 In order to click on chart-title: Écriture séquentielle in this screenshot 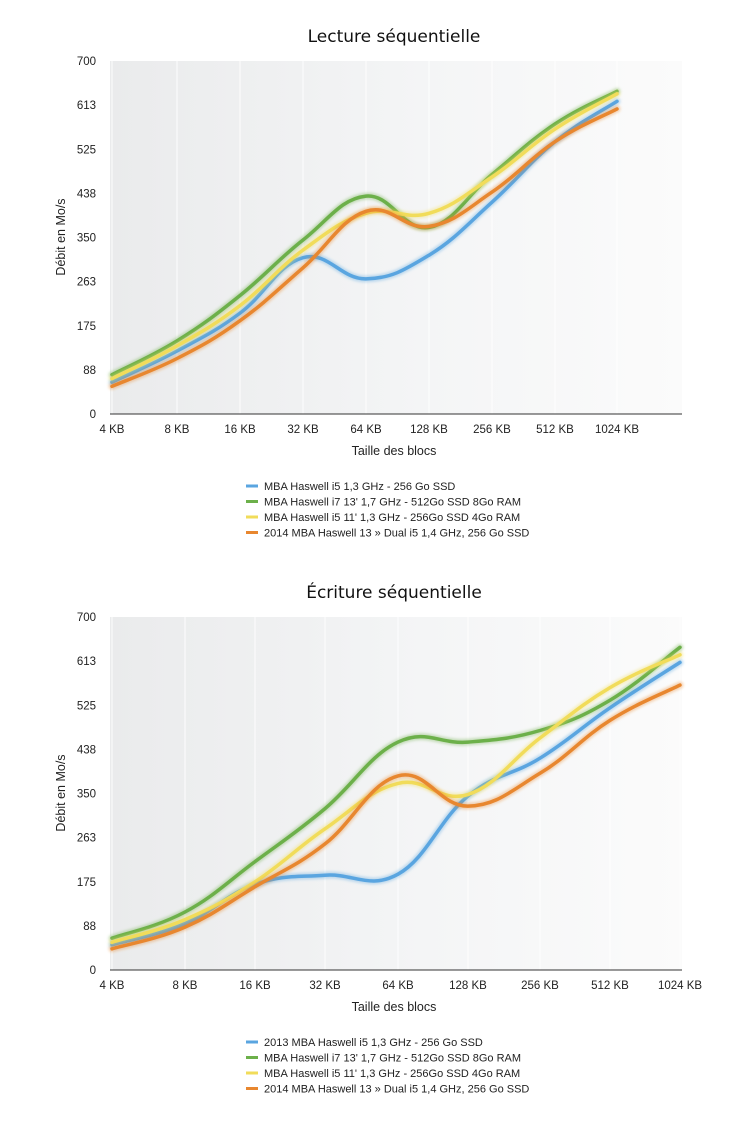, I will do `click(394, 592)`.